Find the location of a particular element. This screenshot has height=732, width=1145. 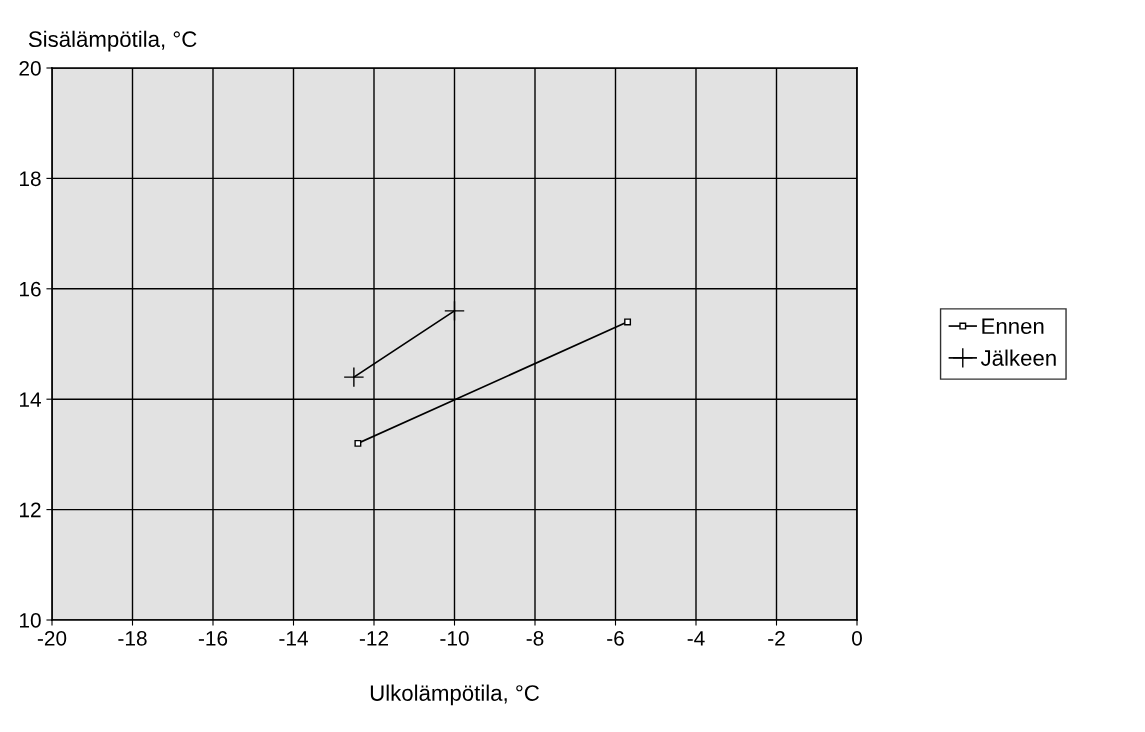

legend-label: Ennen is located at coordinates (1013, 326).